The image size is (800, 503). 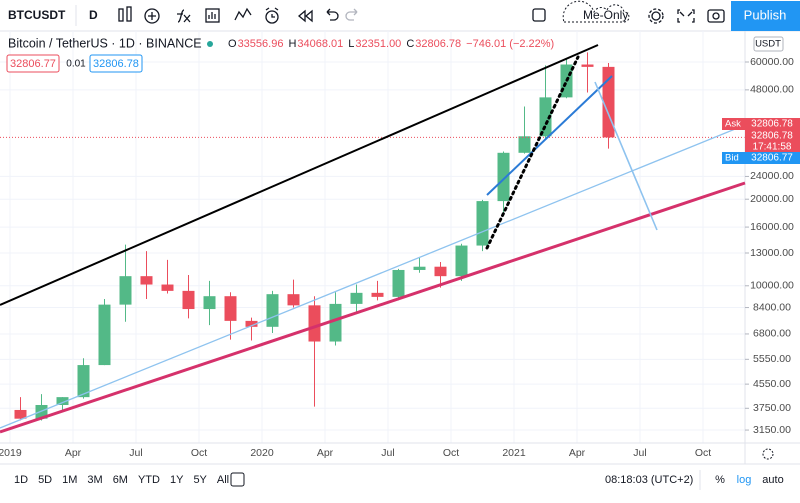 I want to click on last-price: 32806.78, so click(x=772, y=136).